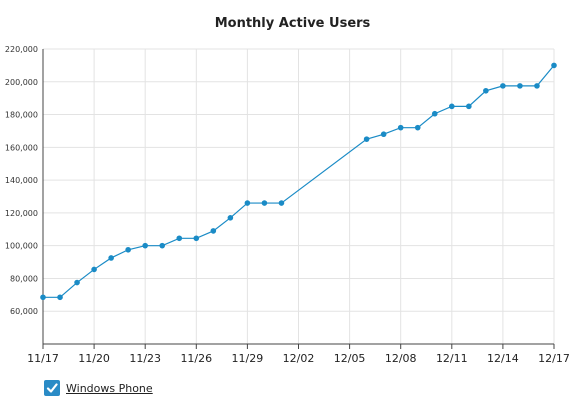 This screenshot has height=405, width=585. Describe the element at coordinates (299, 358) in the screenshot. I see `x-tick-label: 12/02` at that location.